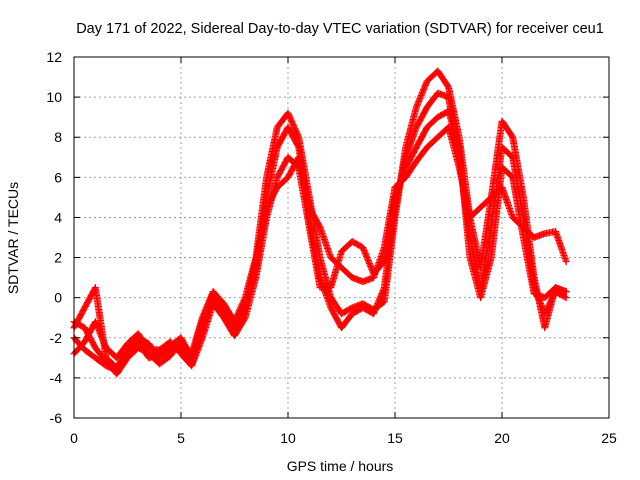  Describe the element at coordinates (288, 438) in the screenshot. I see `x-tick-label: 10` at that location.